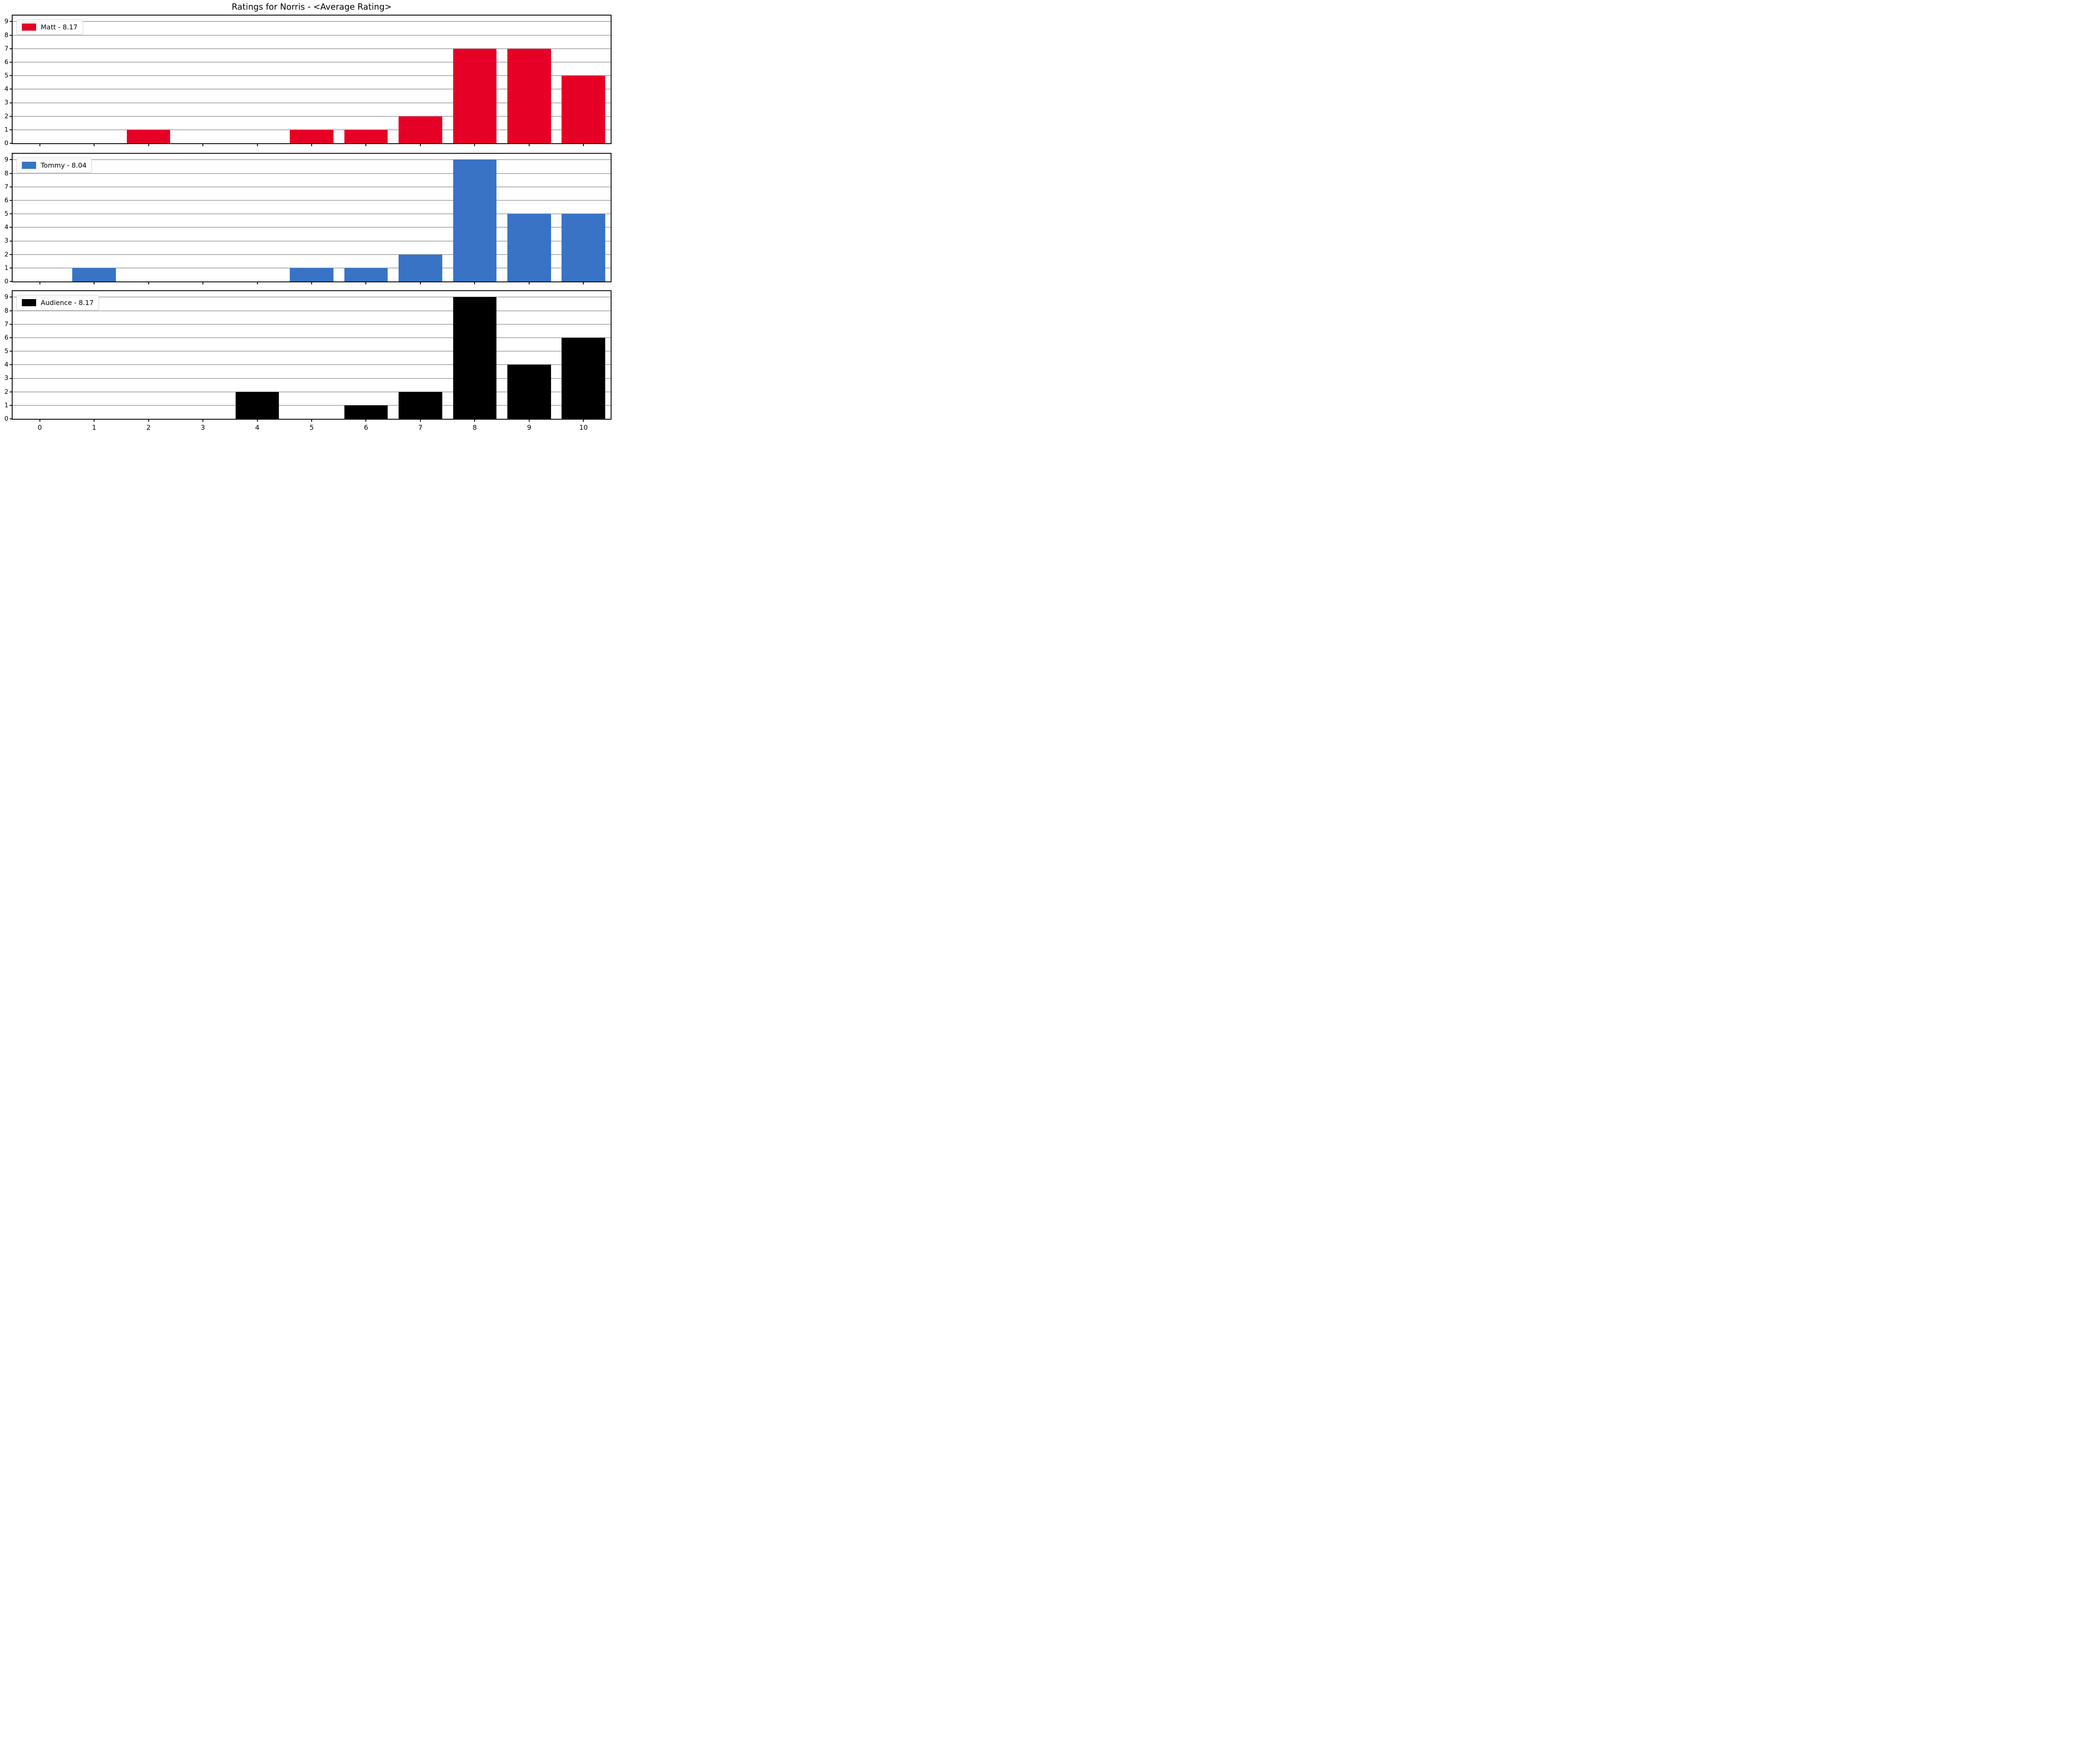 The height and width of the screenshot is (1737, 2100). I want to click on legend-swatch-audience, so click(29, 303).